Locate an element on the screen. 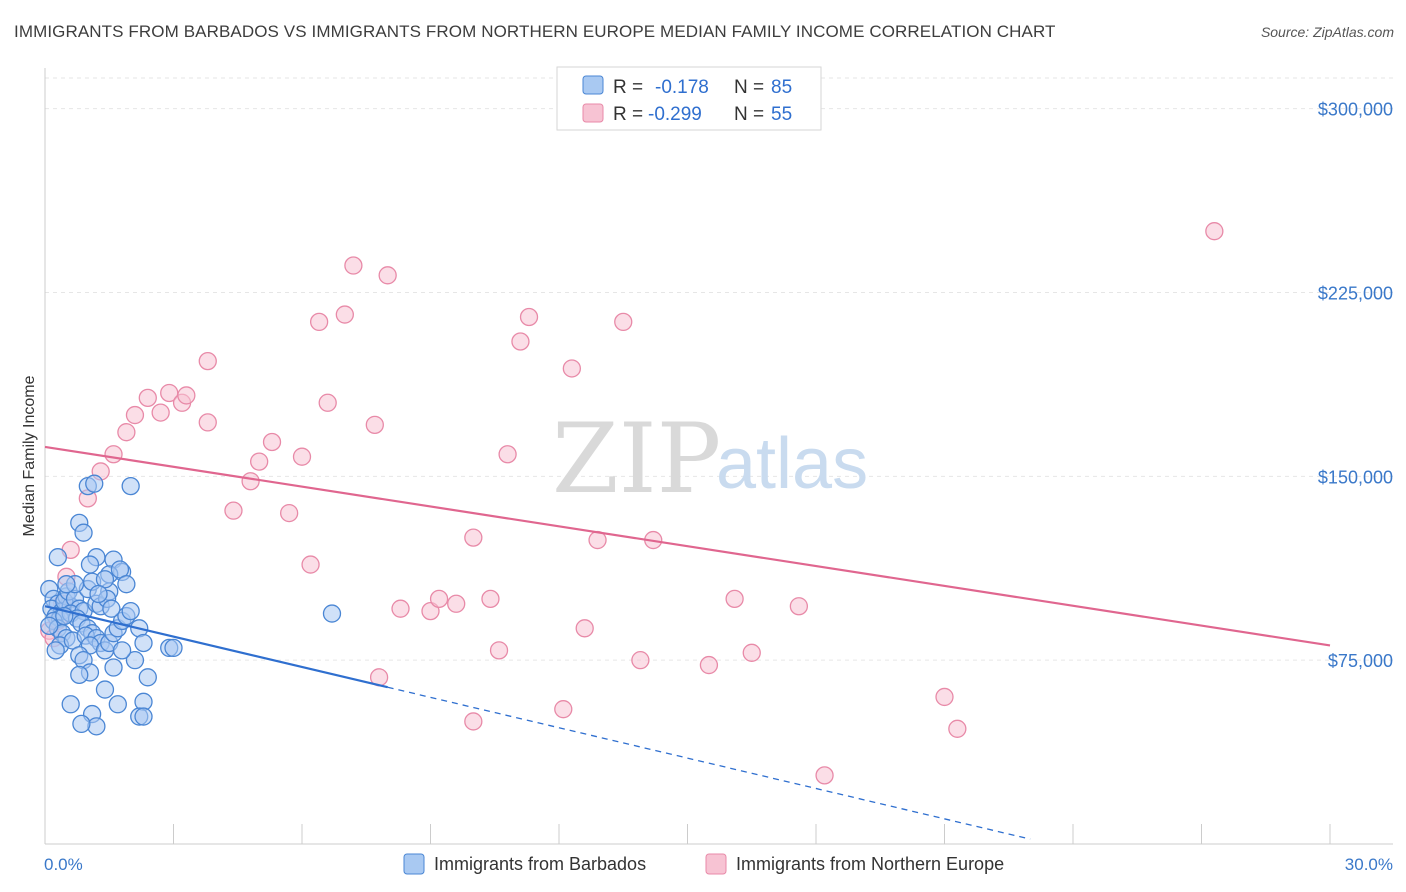 The image size is (1406, 892). legend-swatch-pink is located at coordinates (593, 113).